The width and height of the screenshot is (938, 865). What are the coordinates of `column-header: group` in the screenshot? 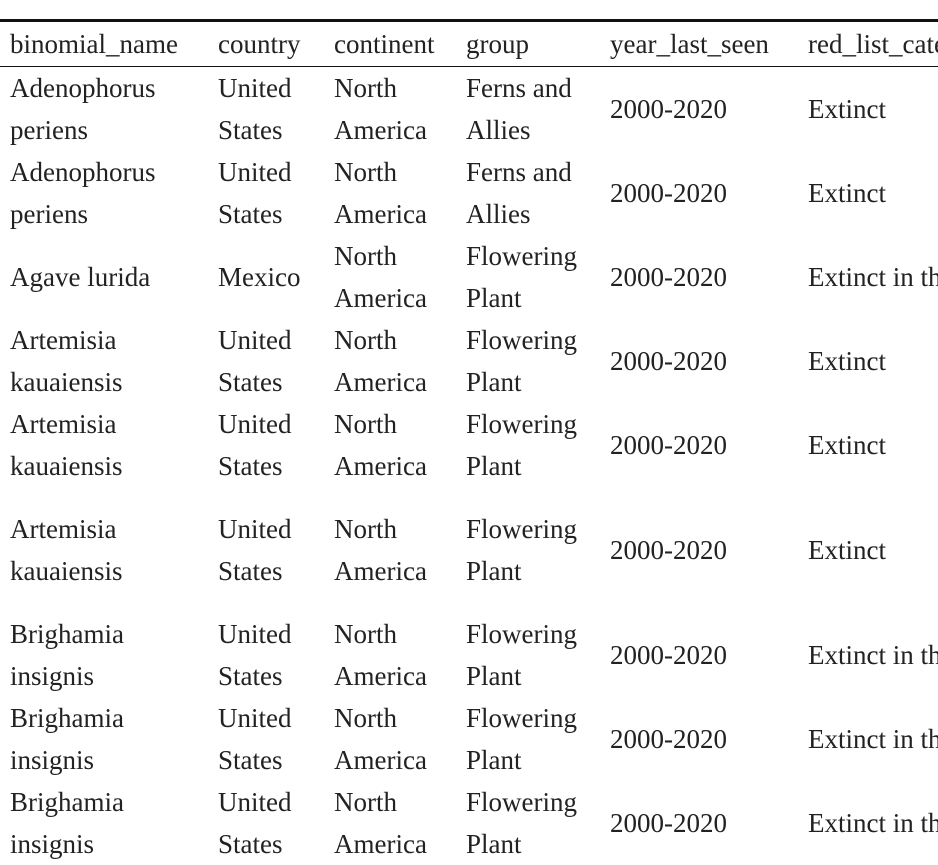 It's located at (528, 44).